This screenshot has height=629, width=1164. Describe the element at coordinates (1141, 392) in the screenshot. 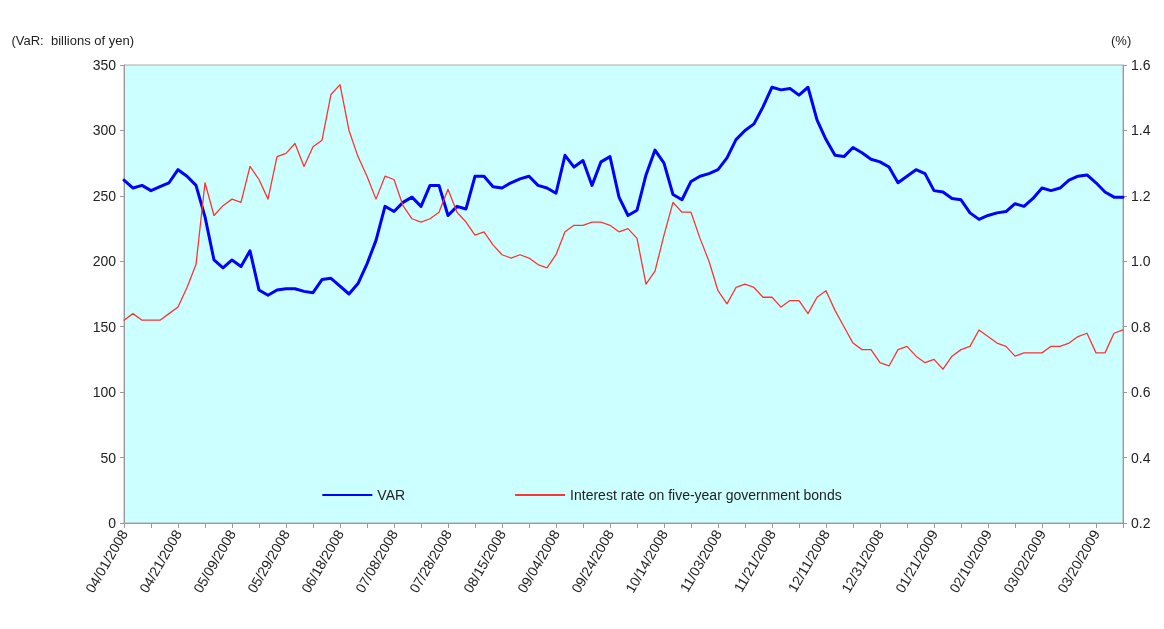

I see `y2-tick-label: 0.6` at that location.